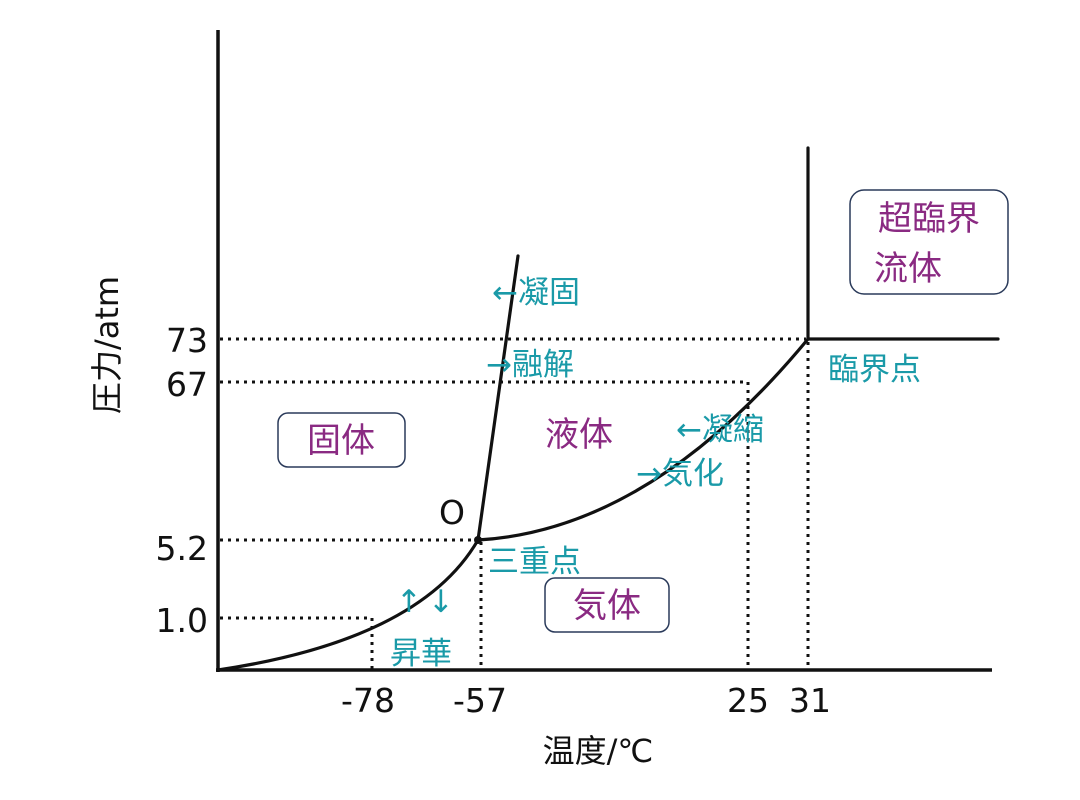  I want to click on triple-point-marker: O, so click(452, 512).